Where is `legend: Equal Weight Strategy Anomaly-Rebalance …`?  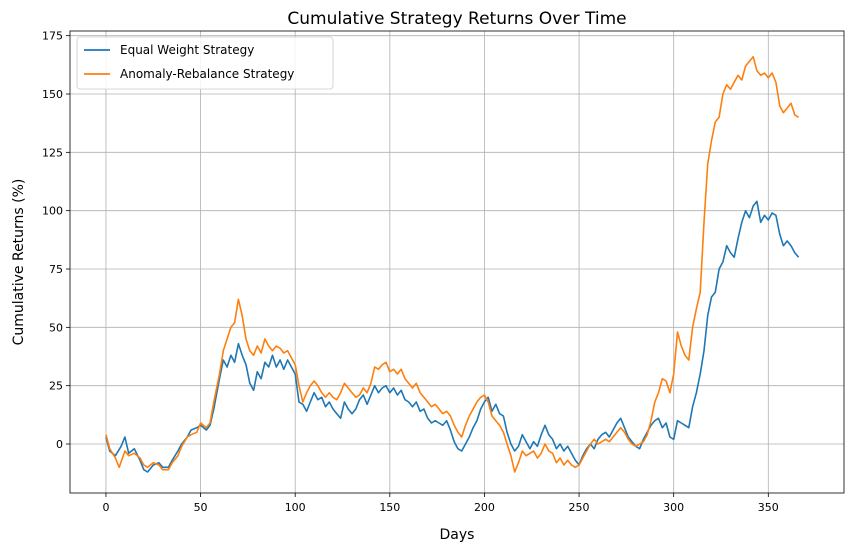
legend: Equal Weight Strategy Anomaly-Rebalance … is located at coordinates (205, 63).